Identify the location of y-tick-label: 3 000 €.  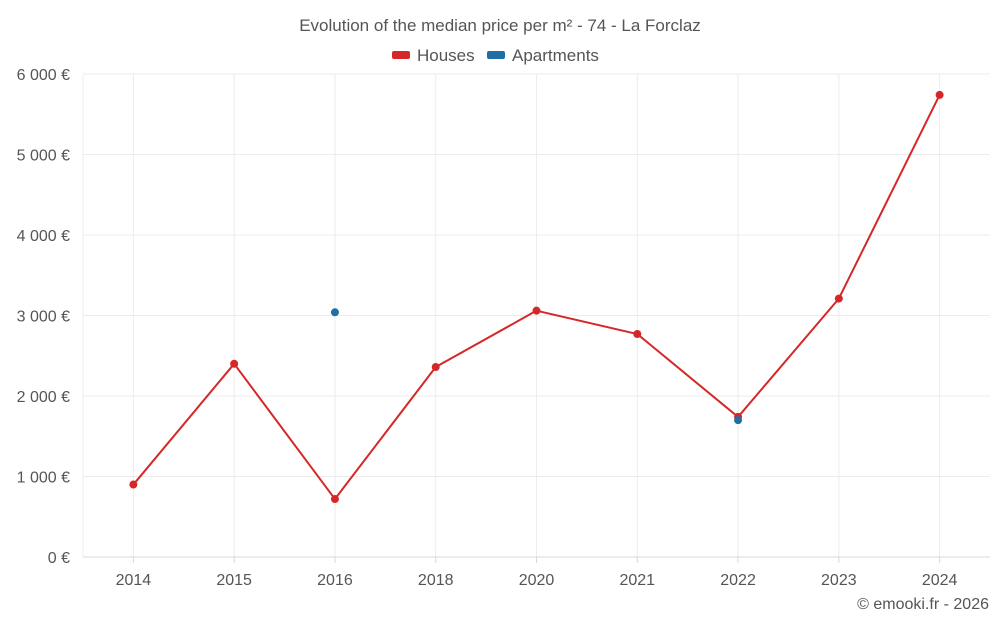
(43, 317).